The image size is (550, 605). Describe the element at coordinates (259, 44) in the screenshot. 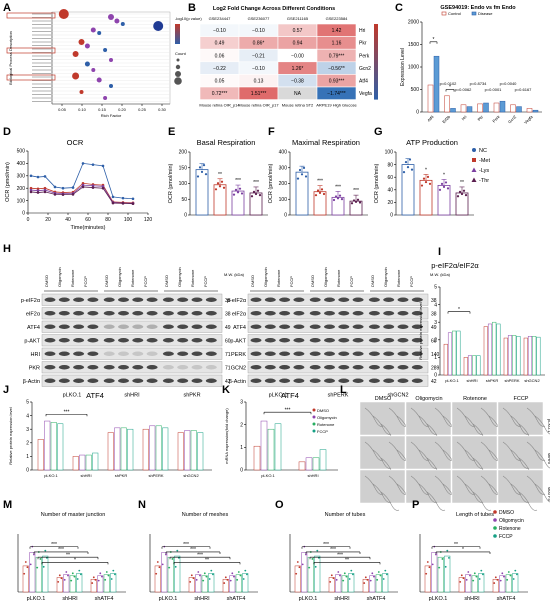

I see `panel-b-cell-value: 0.86*` at that location.